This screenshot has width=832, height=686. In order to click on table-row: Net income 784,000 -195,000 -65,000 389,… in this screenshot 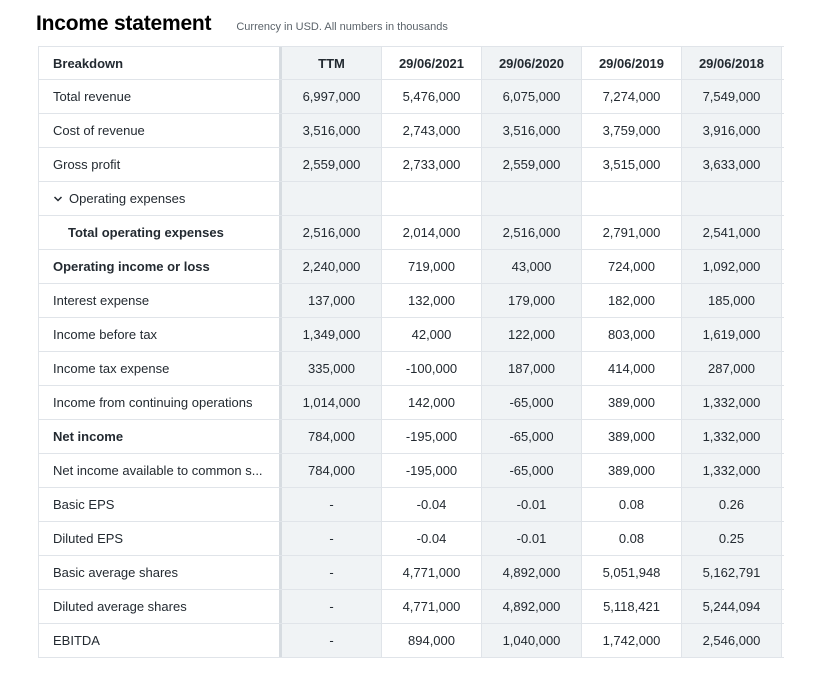, I will do `click(411, 437)`.